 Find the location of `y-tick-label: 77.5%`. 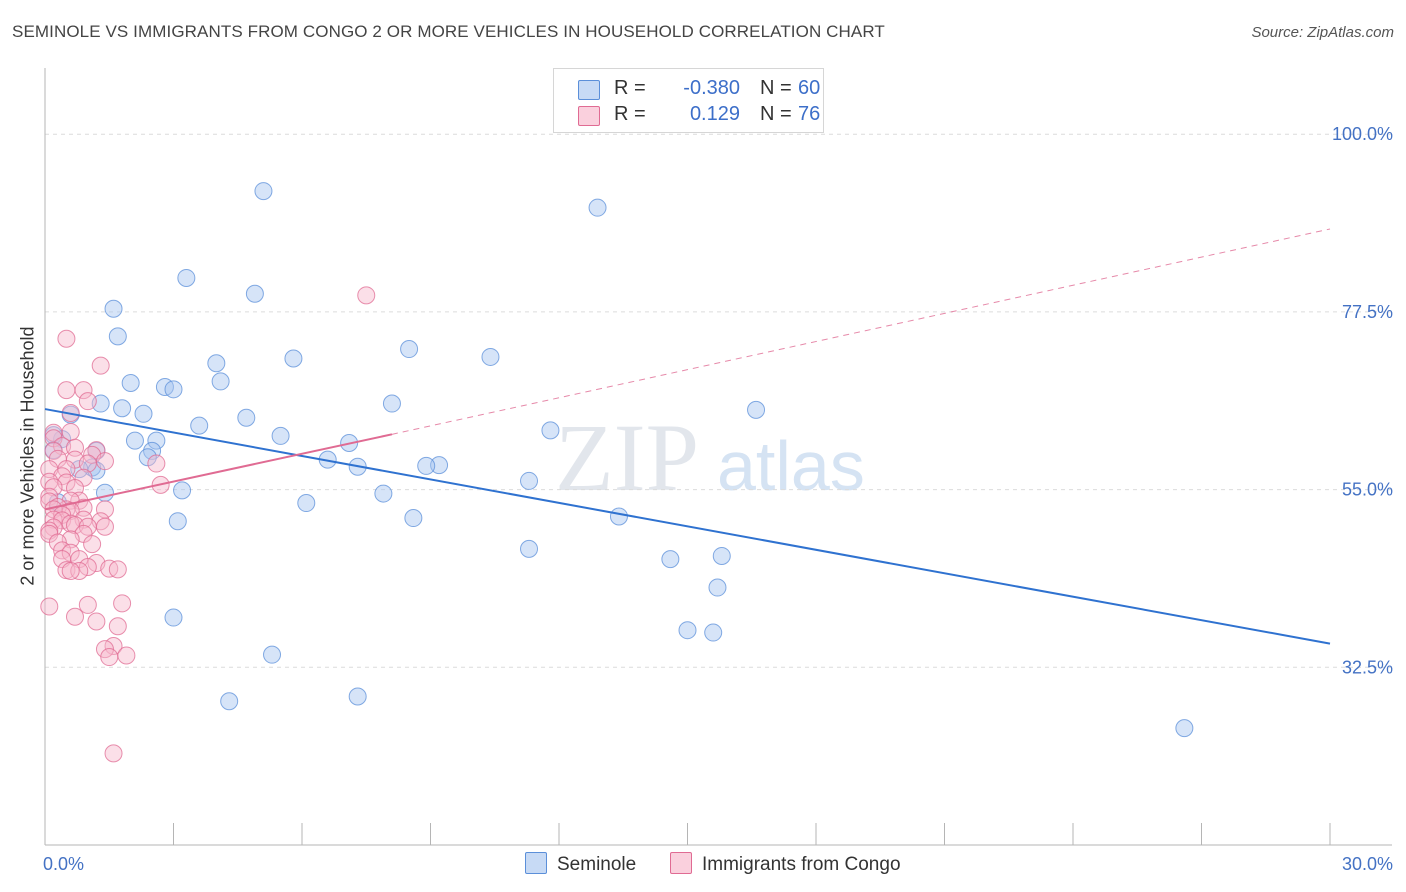

y-tick-label: 77.5% is located at coordinates (1367, 312).